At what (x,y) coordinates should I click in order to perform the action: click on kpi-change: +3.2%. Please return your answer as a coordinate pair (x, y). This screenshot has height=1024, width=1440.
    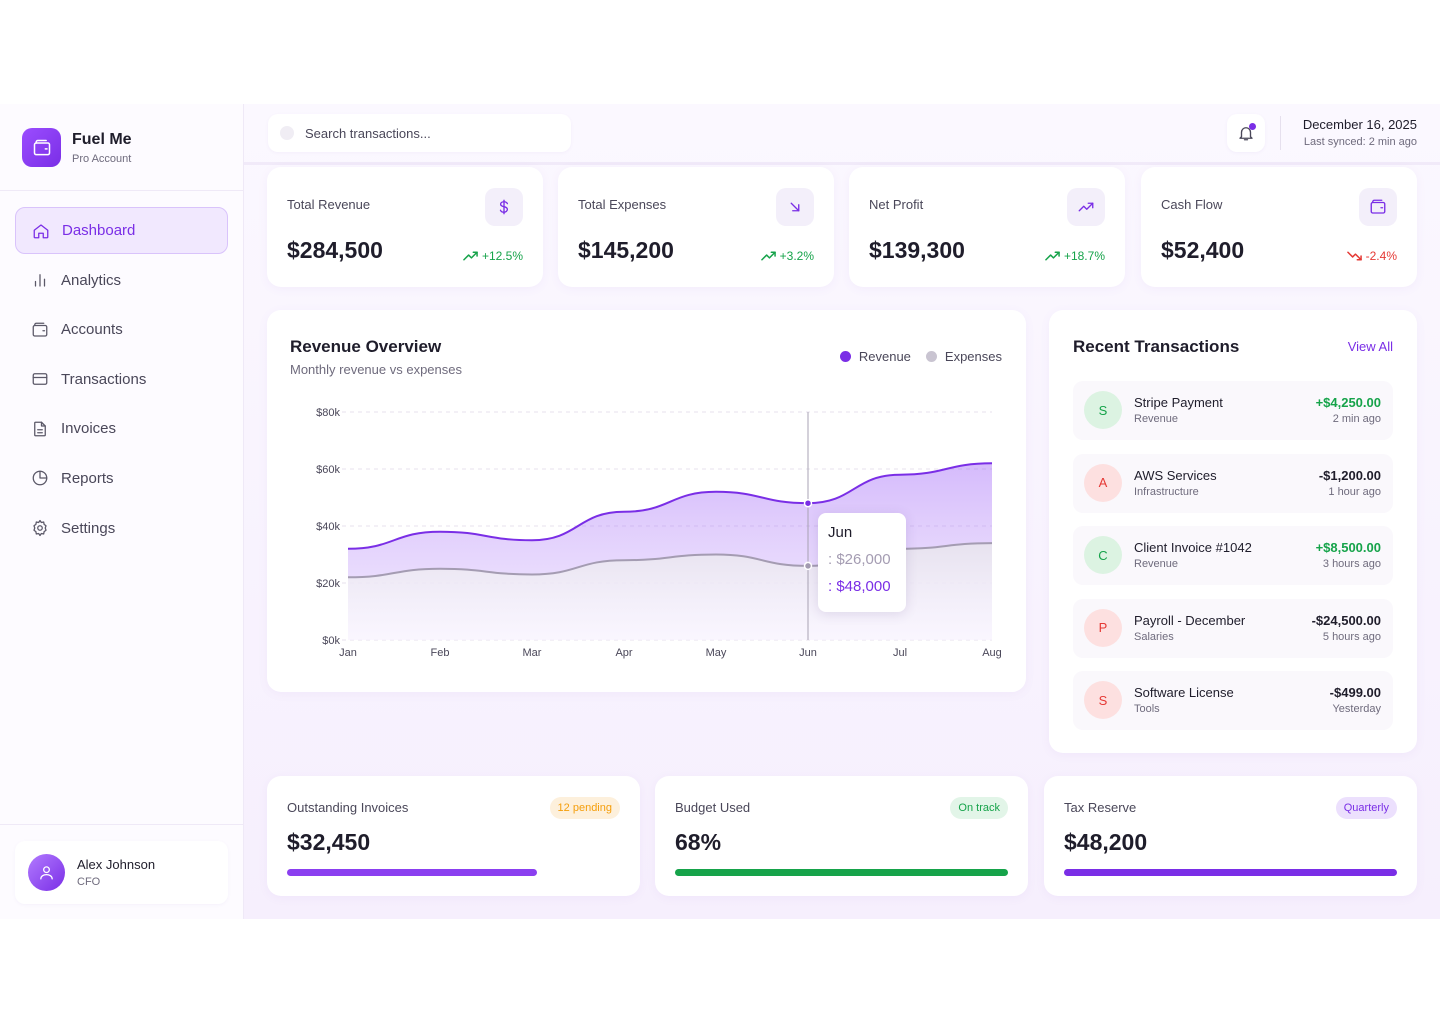
    Looking at the image, I should click on (787, 256).